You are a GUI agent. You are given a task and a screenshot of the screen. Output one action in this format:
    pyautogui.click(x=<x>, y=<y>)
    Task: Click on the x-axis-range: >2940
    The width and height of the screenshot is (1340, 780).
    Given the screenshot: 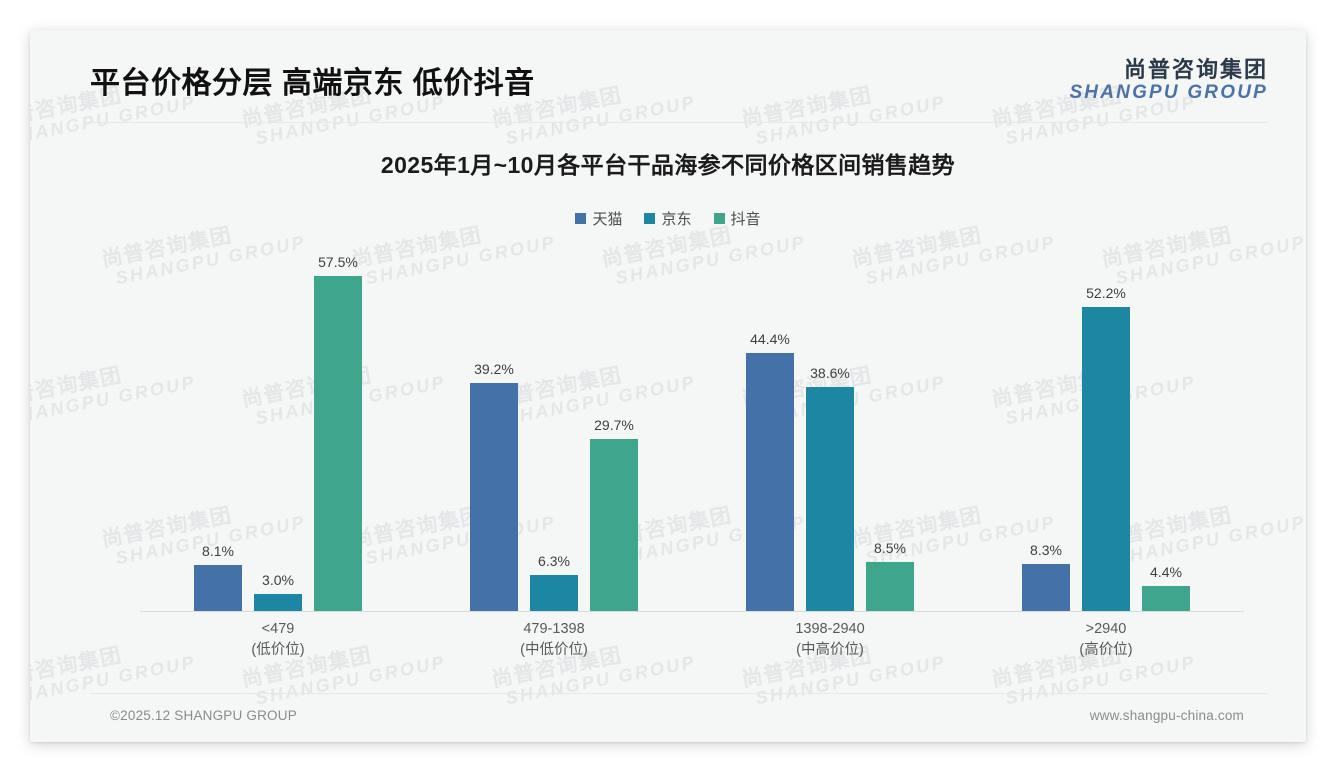 What is the action you would take?
    pyautogui.click(x=1106, y=628)
    